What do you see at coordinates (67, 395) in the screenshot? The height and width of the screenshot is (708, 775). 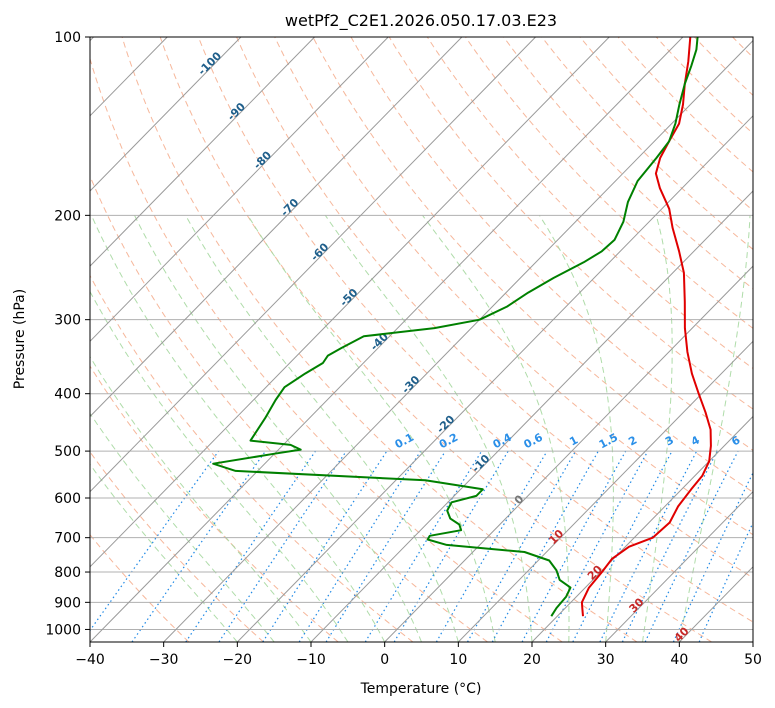 I see `y-tick-label: 400` at bounding box center [67, 395].